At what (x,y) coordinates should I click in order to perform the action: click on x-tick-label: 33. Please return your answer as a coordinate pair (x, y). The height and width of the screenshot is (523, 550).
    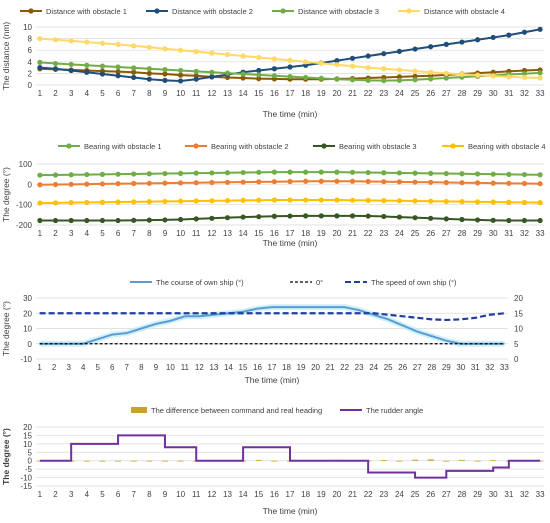
    Looking at the image, I should click on (504, 367).